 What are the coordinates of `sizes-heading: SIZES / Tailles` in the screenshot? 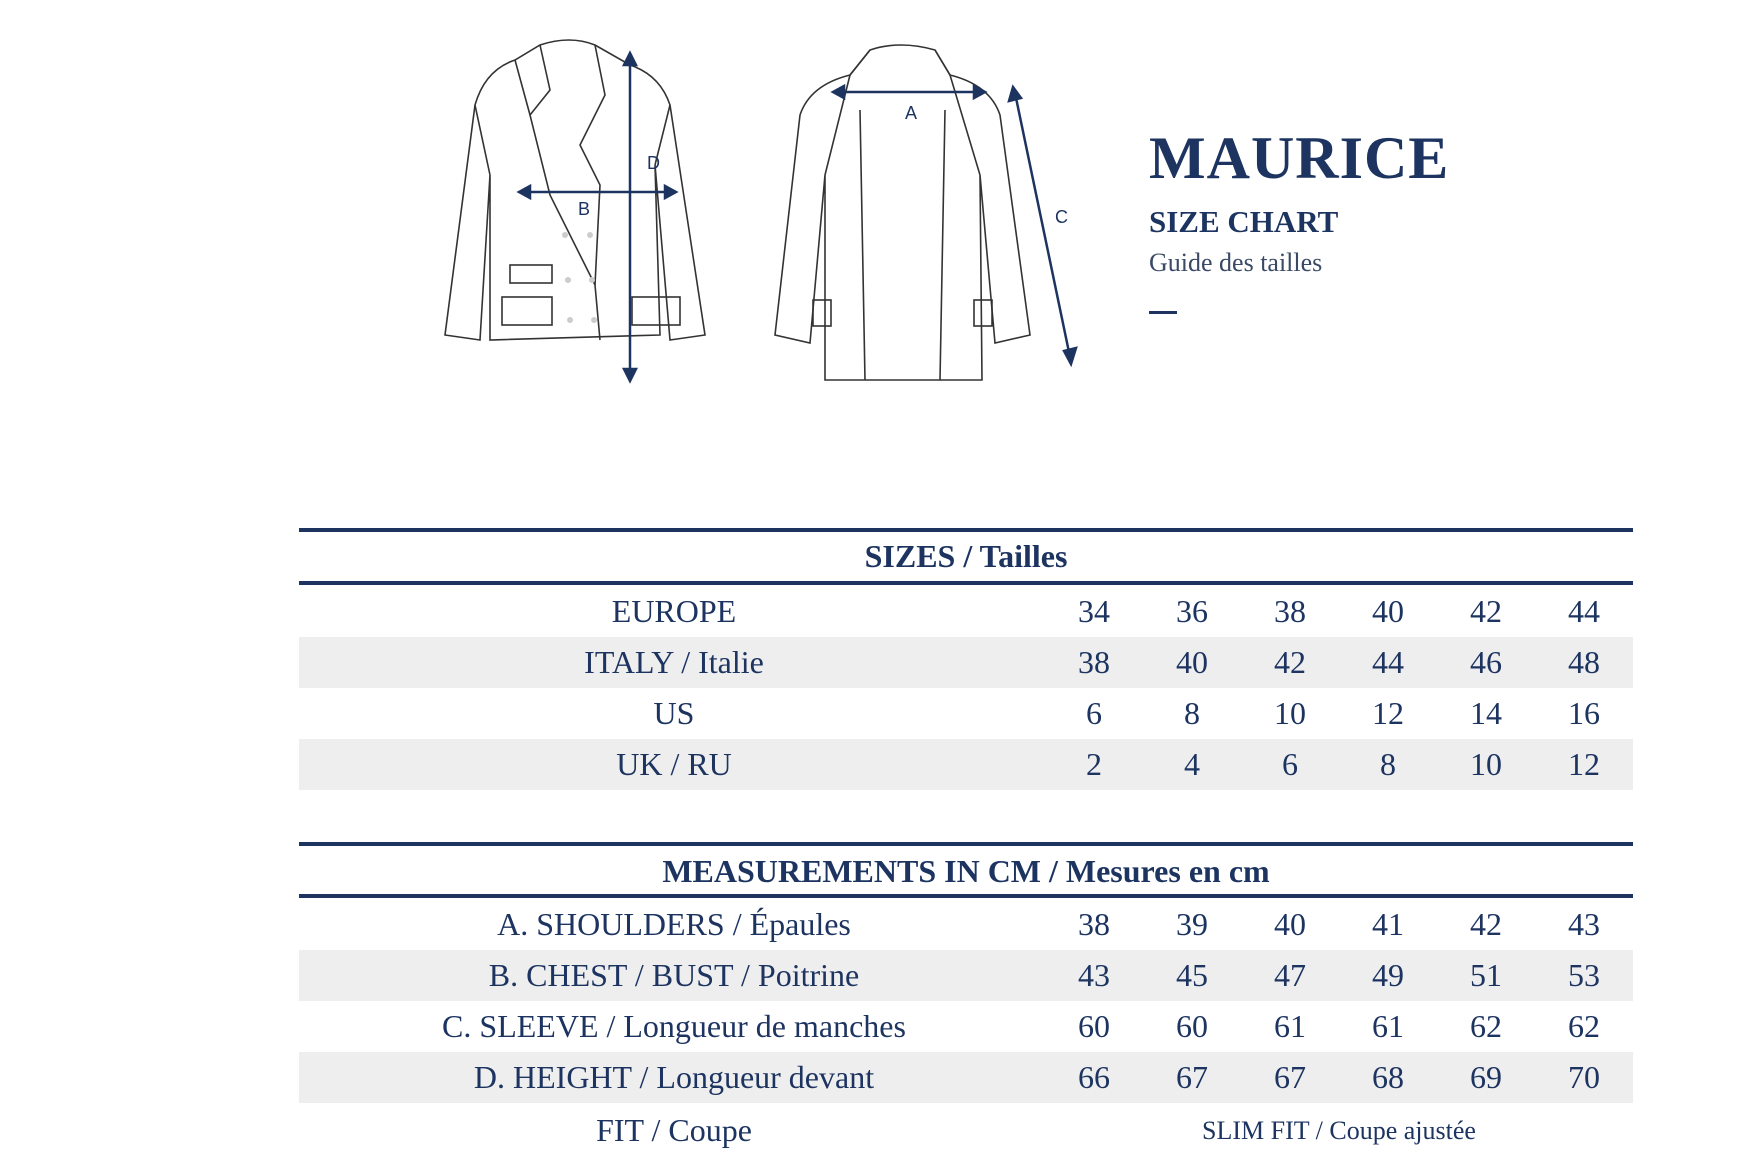 It's located at (966, 556).